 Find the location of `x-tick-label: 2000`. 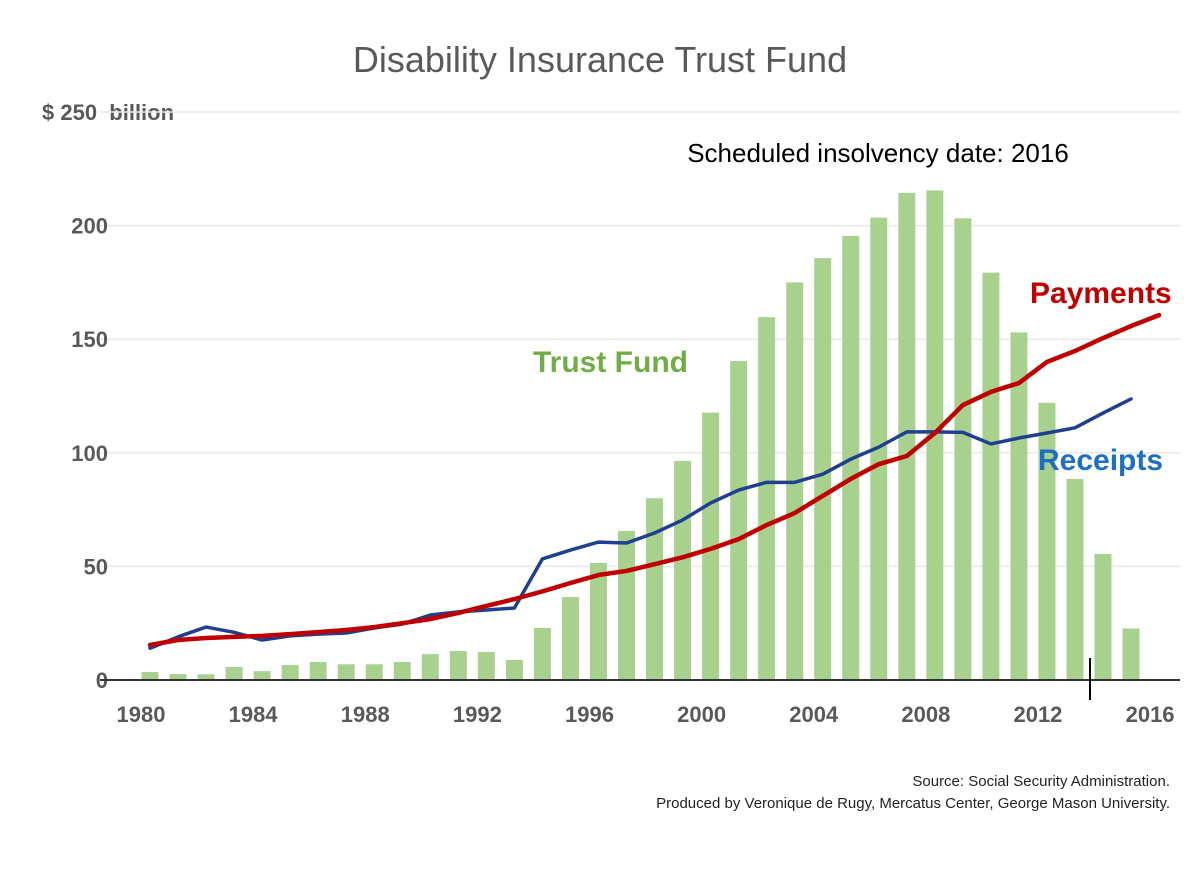

x-tick-label: 2000 is located at coordinates (701, 714).